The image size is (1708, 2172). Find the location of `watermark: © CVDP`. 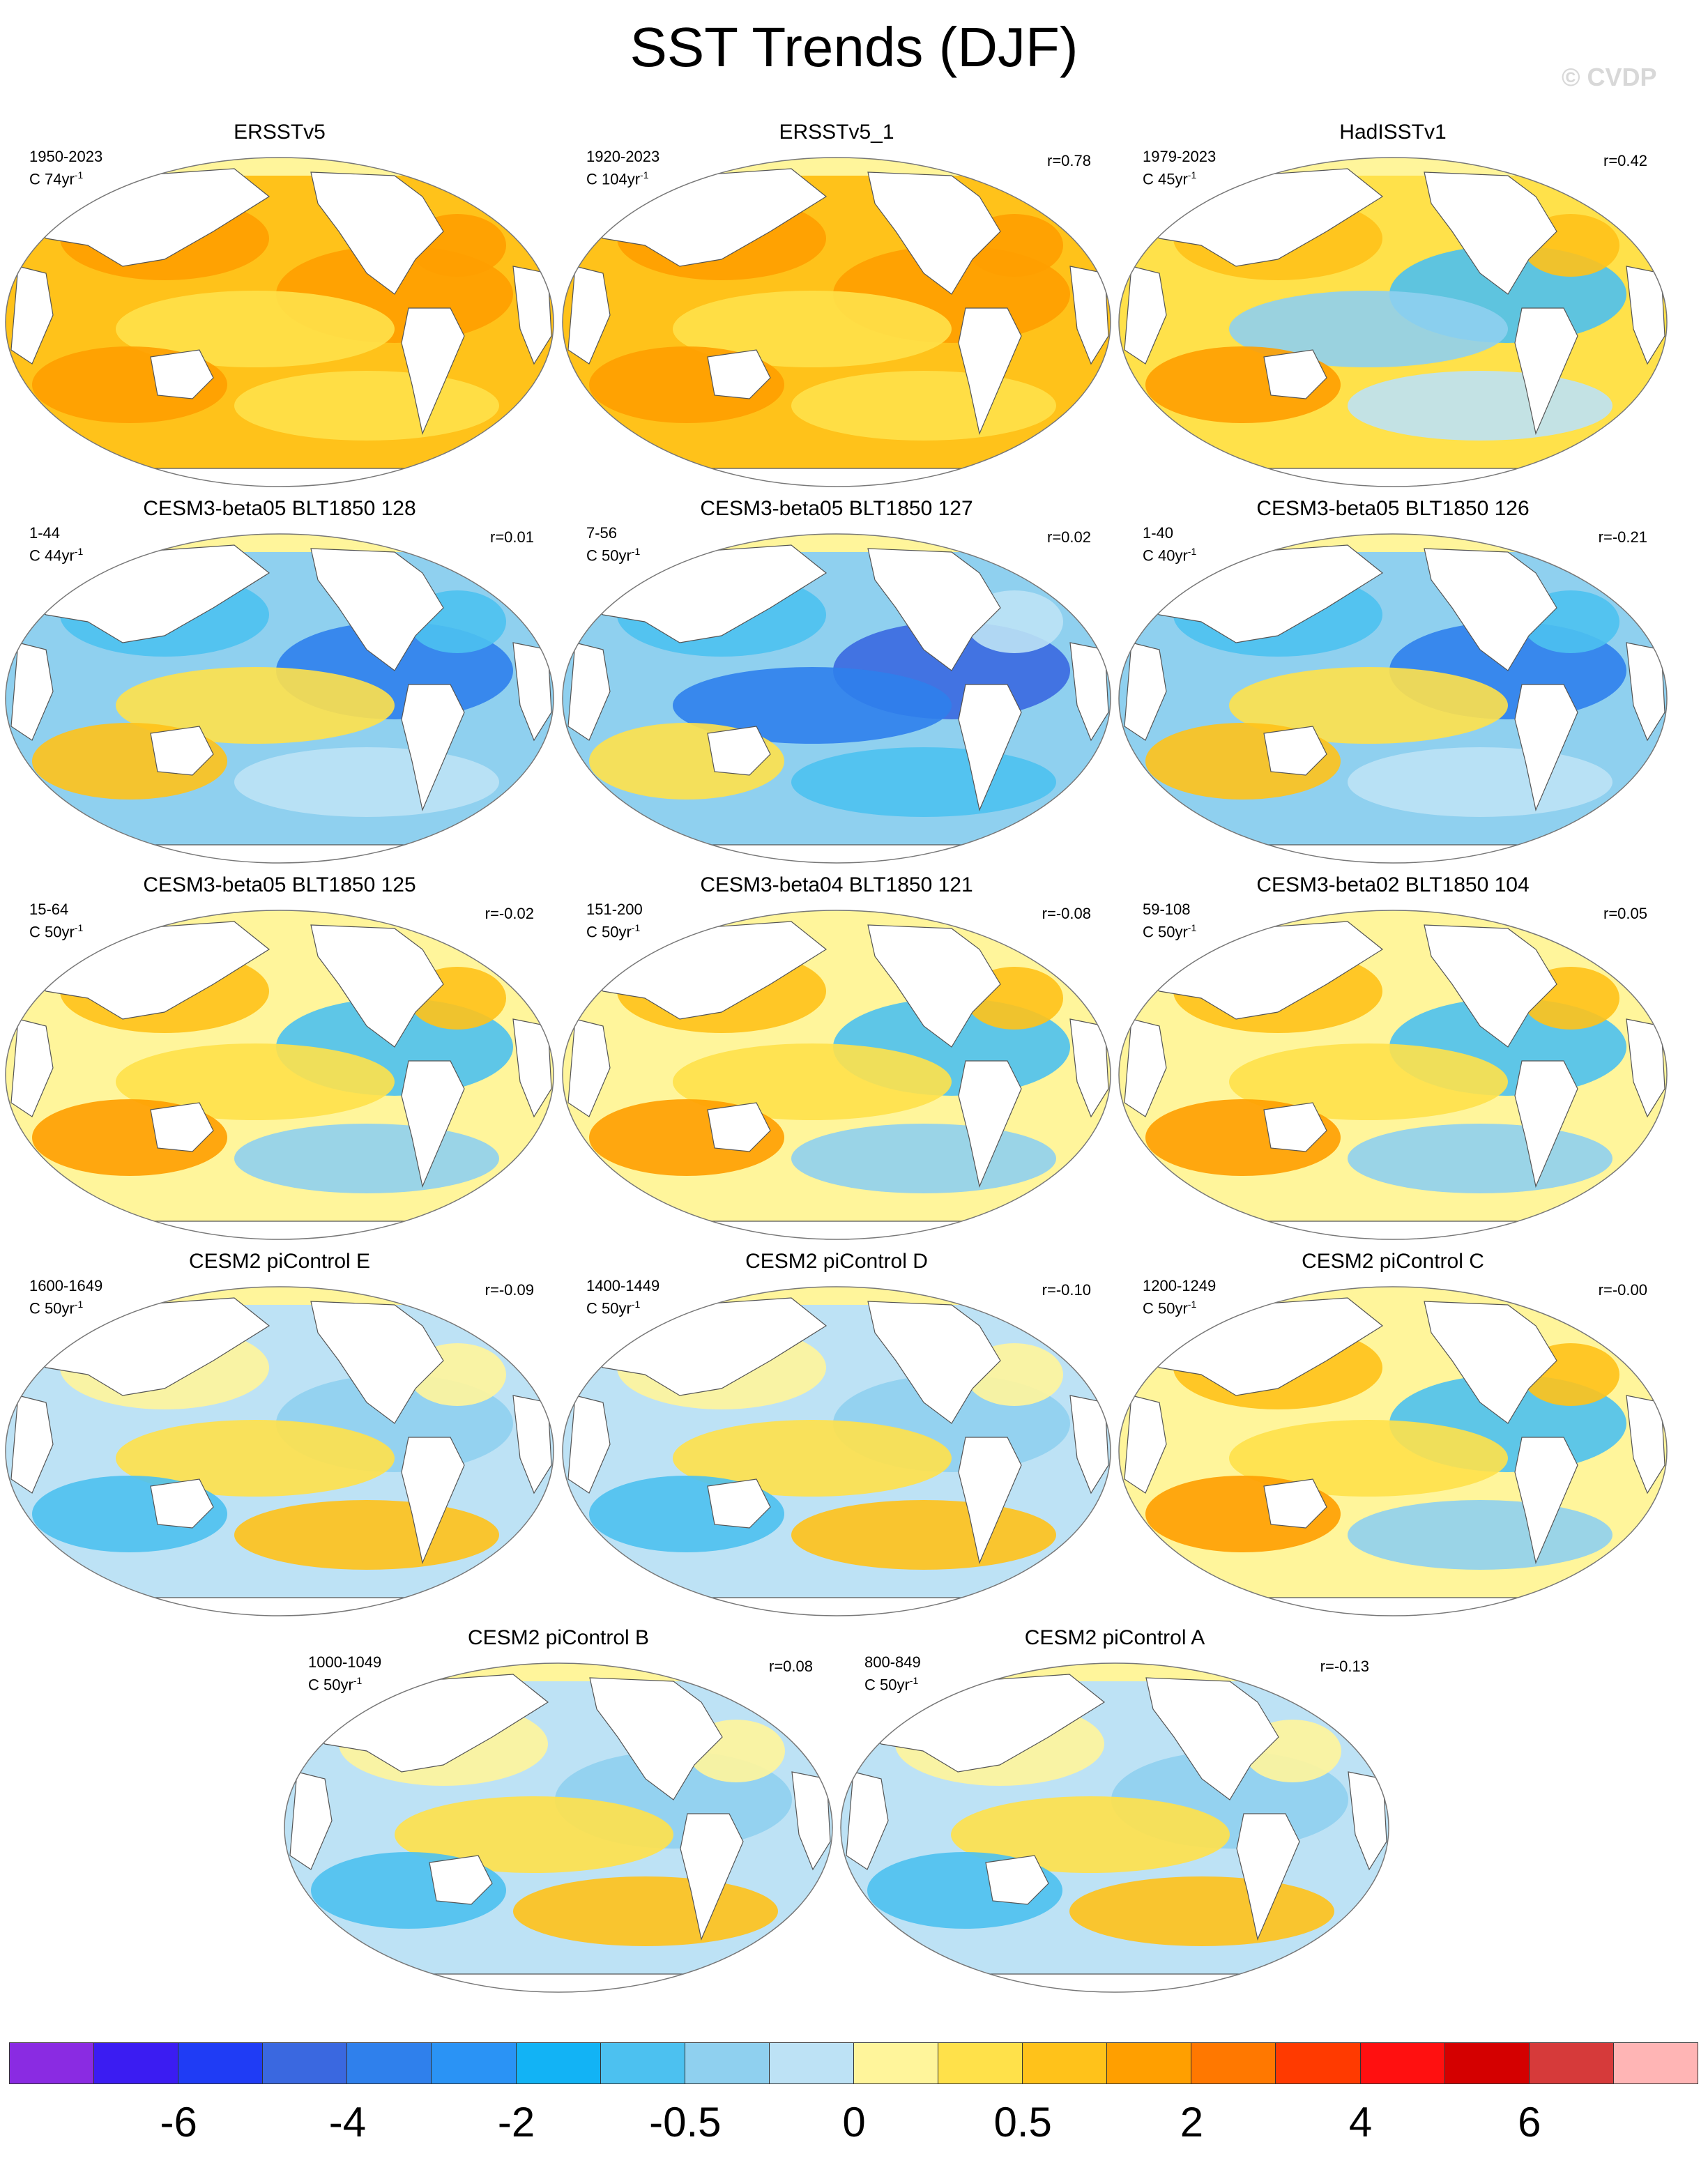

watermark: © CVDP is located at coordinates (1609, 77).